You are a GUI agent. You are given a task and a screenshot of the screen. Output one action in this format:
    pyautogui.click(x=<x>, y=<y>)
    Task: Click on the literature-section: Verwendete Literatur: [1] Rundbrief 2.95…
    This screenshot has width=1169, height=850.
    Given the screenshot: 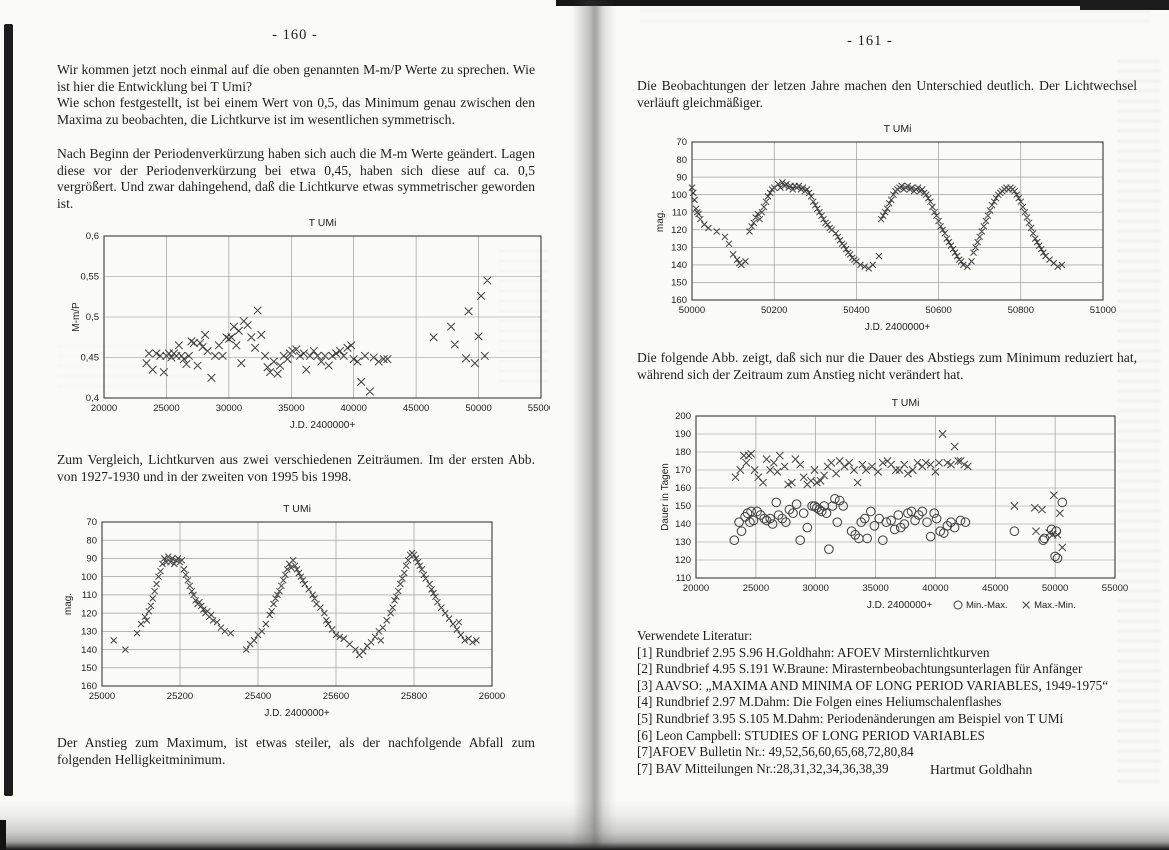 What is the action you would take?
    pyautogui.click(x=894, y=702)
    